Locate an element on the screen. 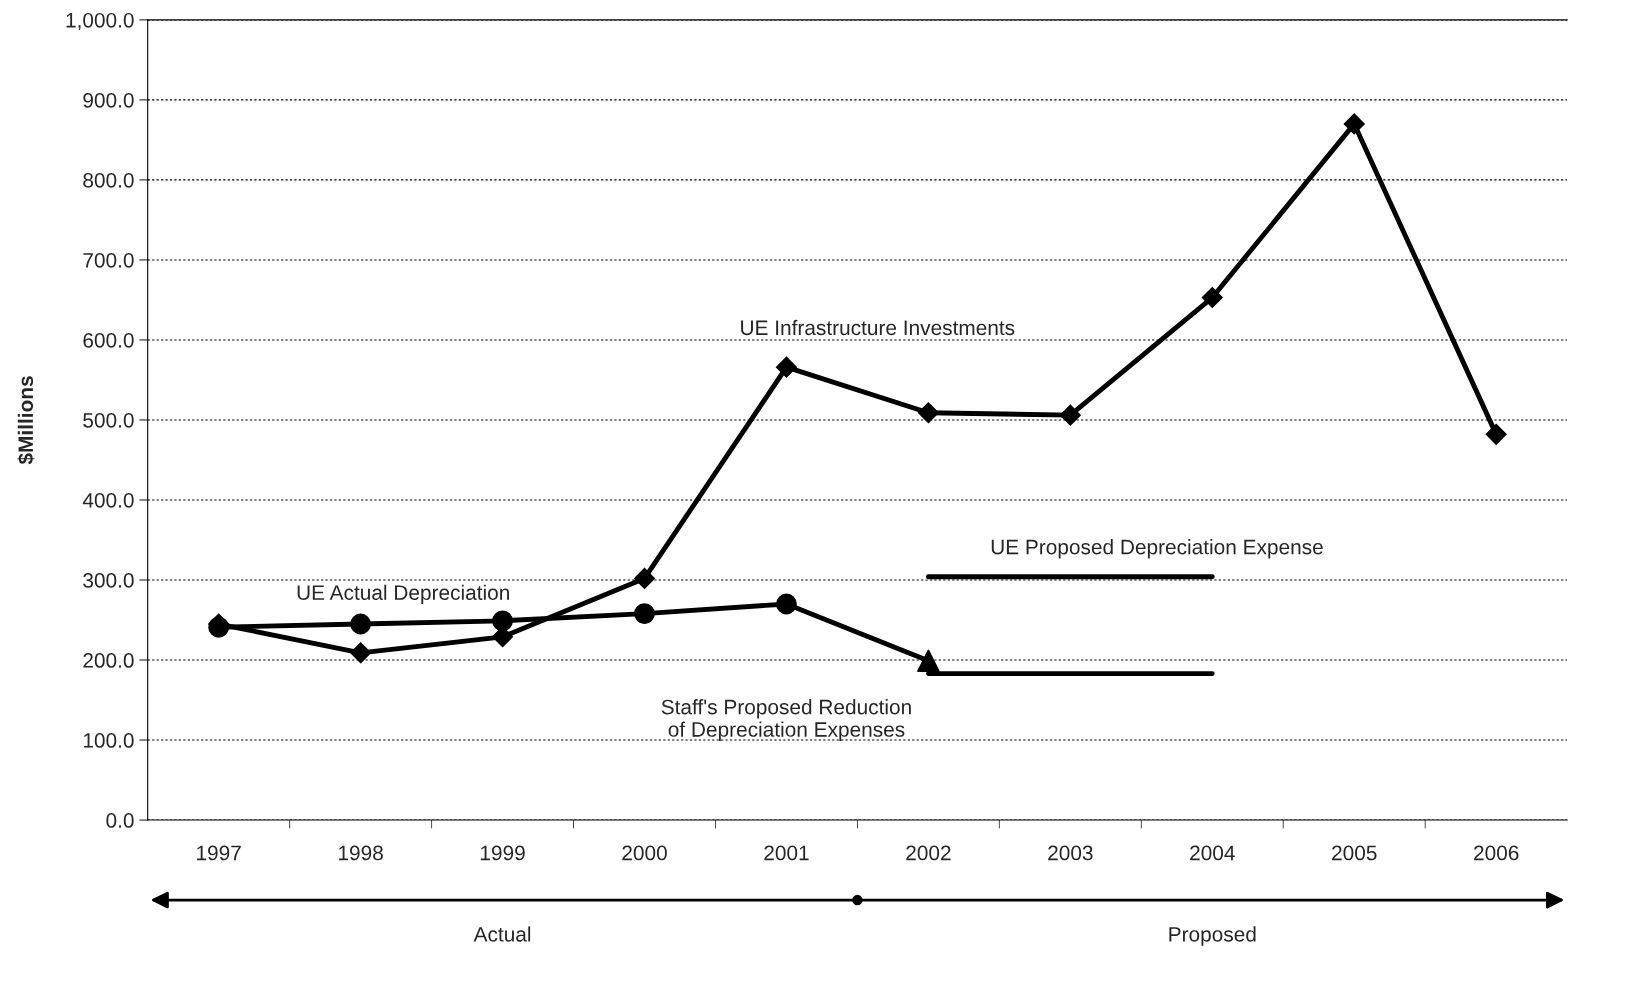 The width and height of the screenshot is (1641, 994). y-axis-title: $Millions is located at coordinates (26, 420).